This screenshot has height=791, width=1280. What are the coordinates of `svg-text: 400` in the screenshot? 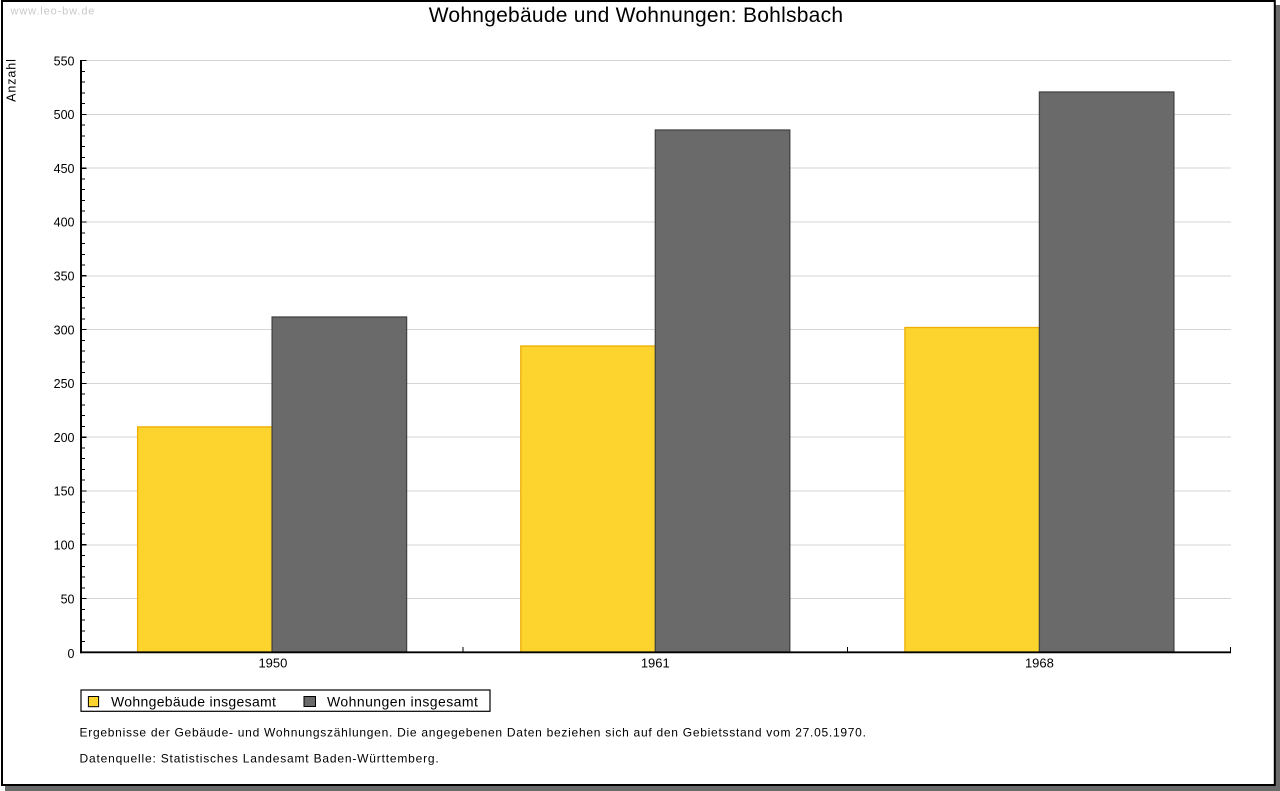 It's located at (64, 223).